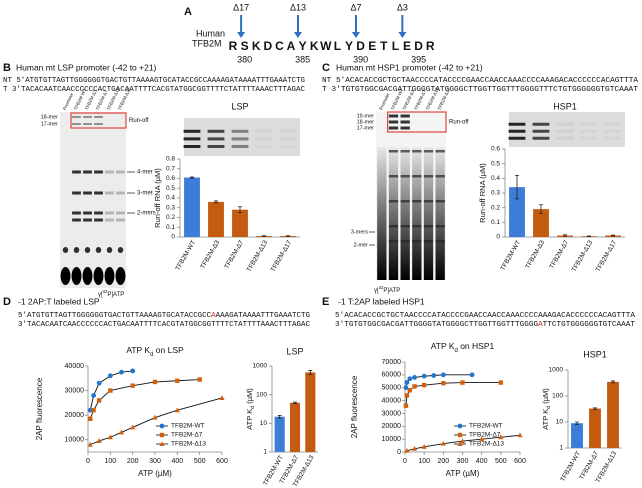  I want to click on x-tick-label: TFB2M-Δ17, so click(607, 256).